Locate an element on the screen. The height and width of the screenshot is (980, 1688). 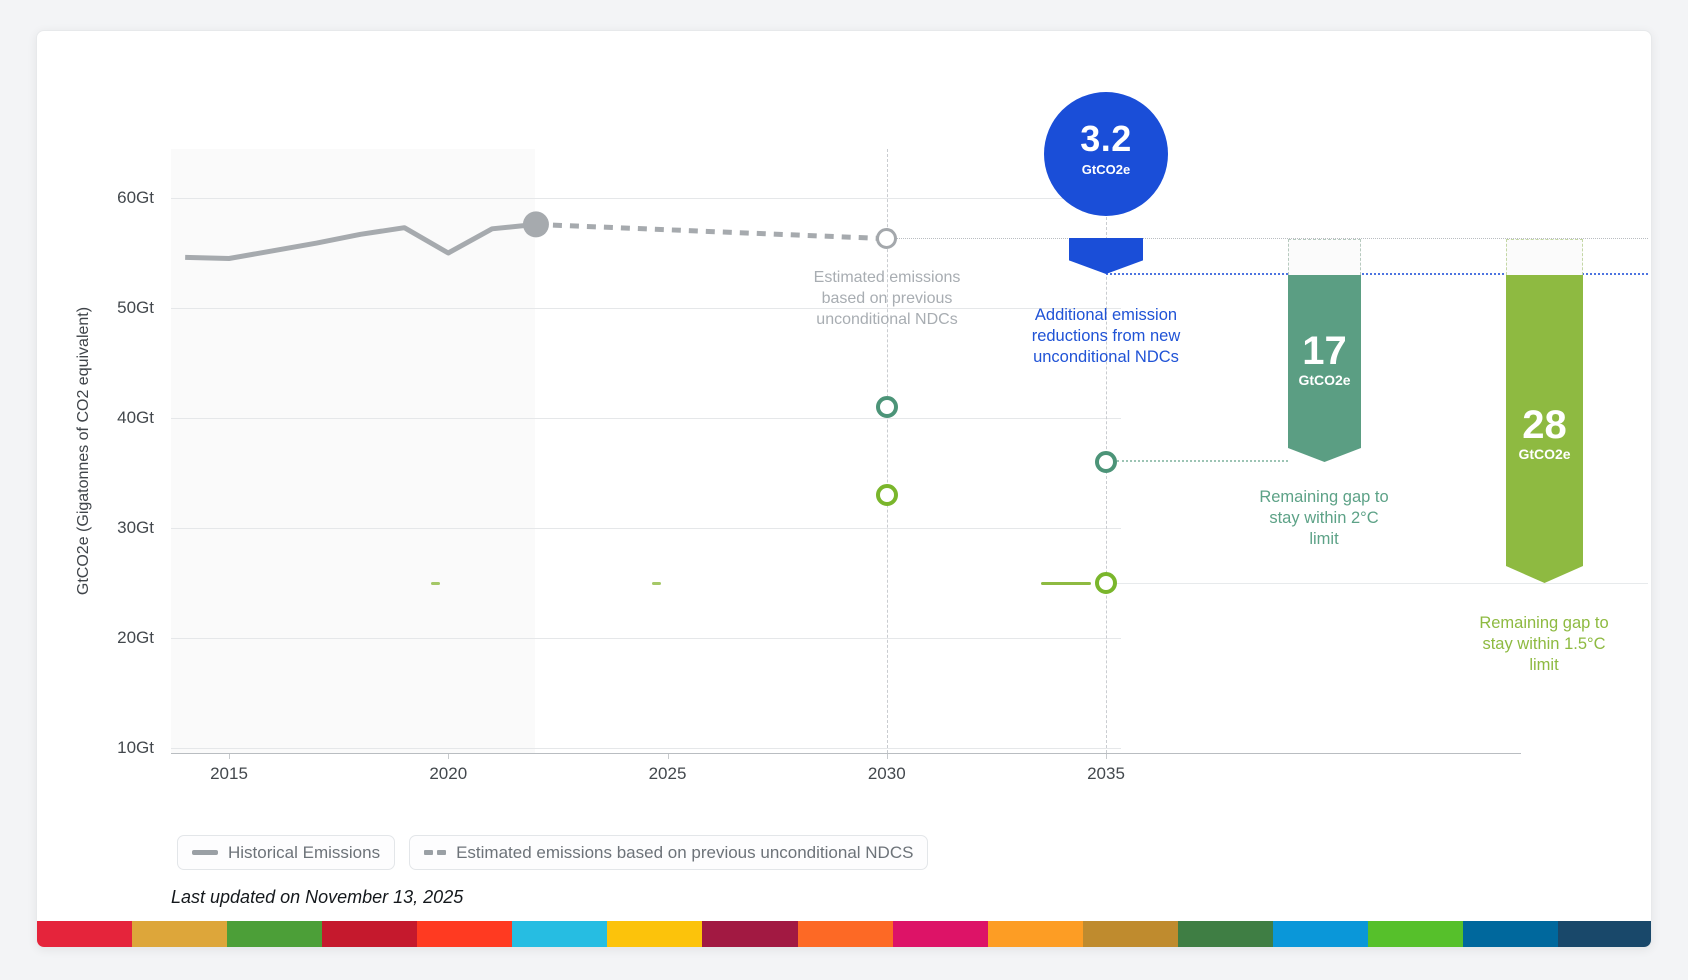
gap-15c-caption: Remaining gap to stay within 1.5°C limit is located at coordinates (1542, 644).